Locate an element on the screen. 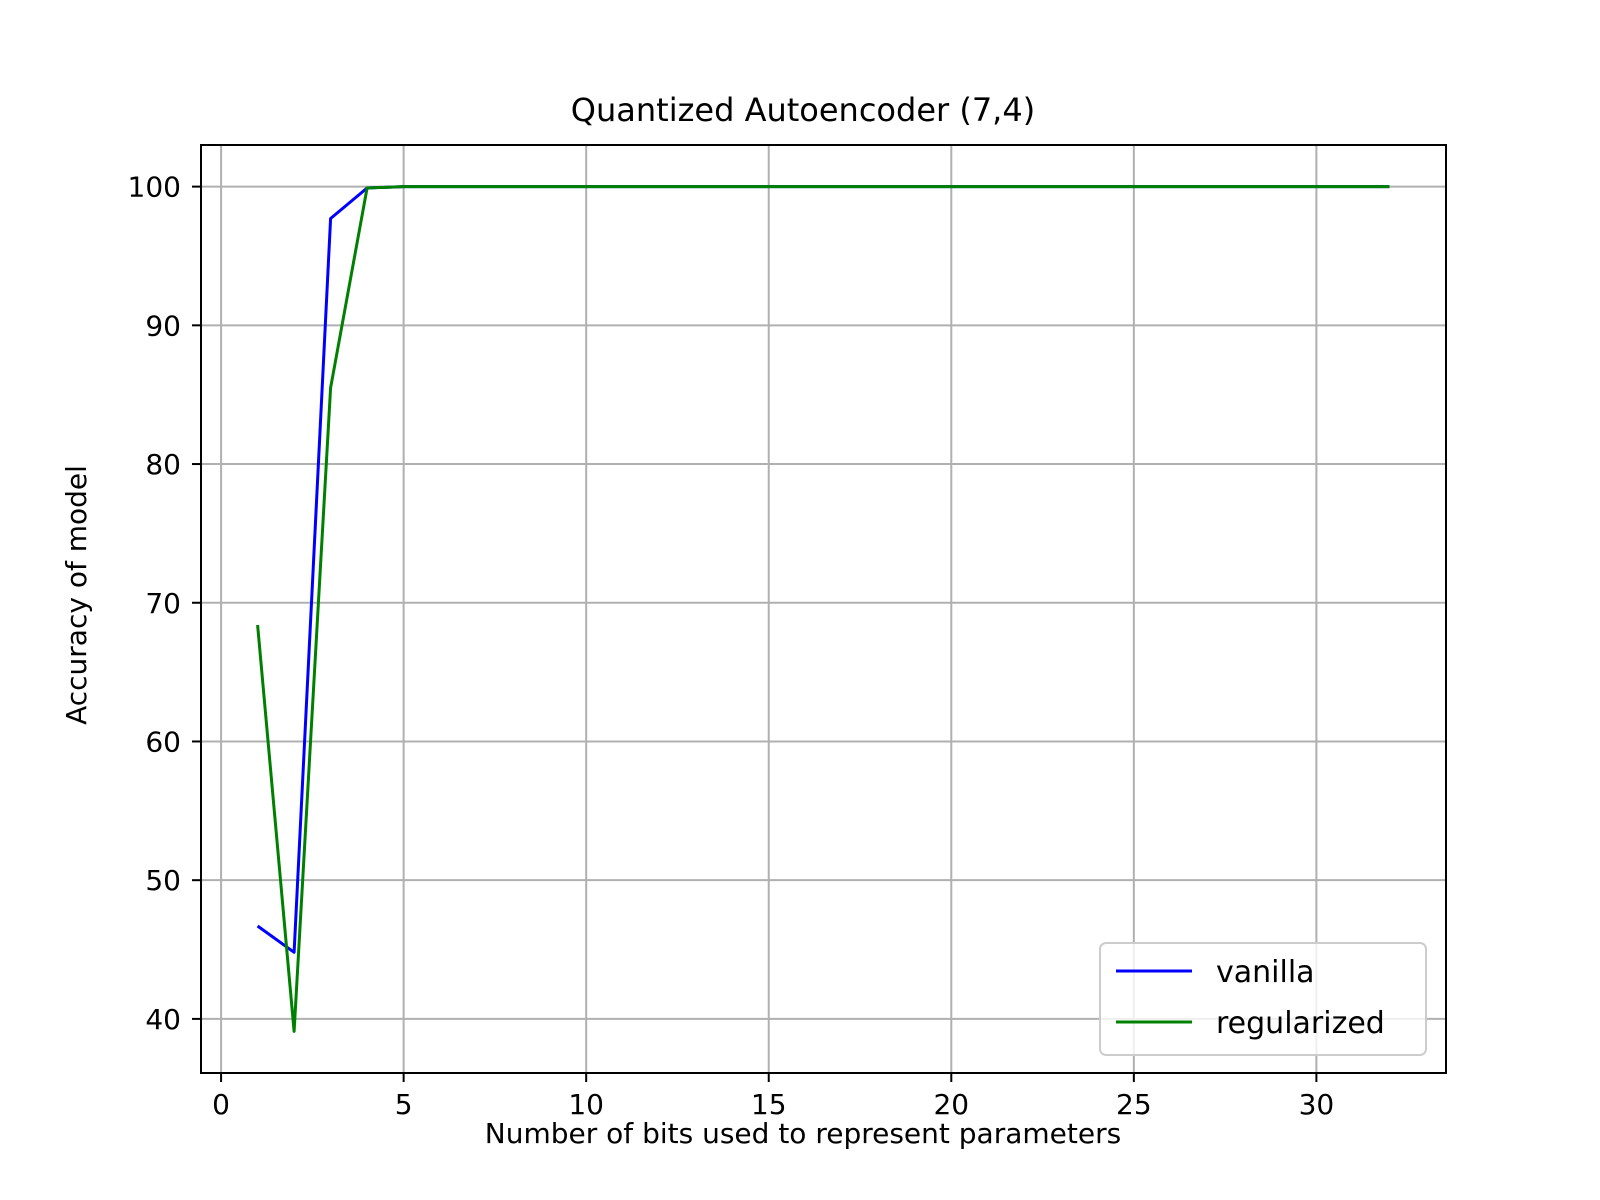 Image resolution: width=1600 pixels, height=1200 pixels. y-tick-label: 100 is located at coordinates (154, 187).